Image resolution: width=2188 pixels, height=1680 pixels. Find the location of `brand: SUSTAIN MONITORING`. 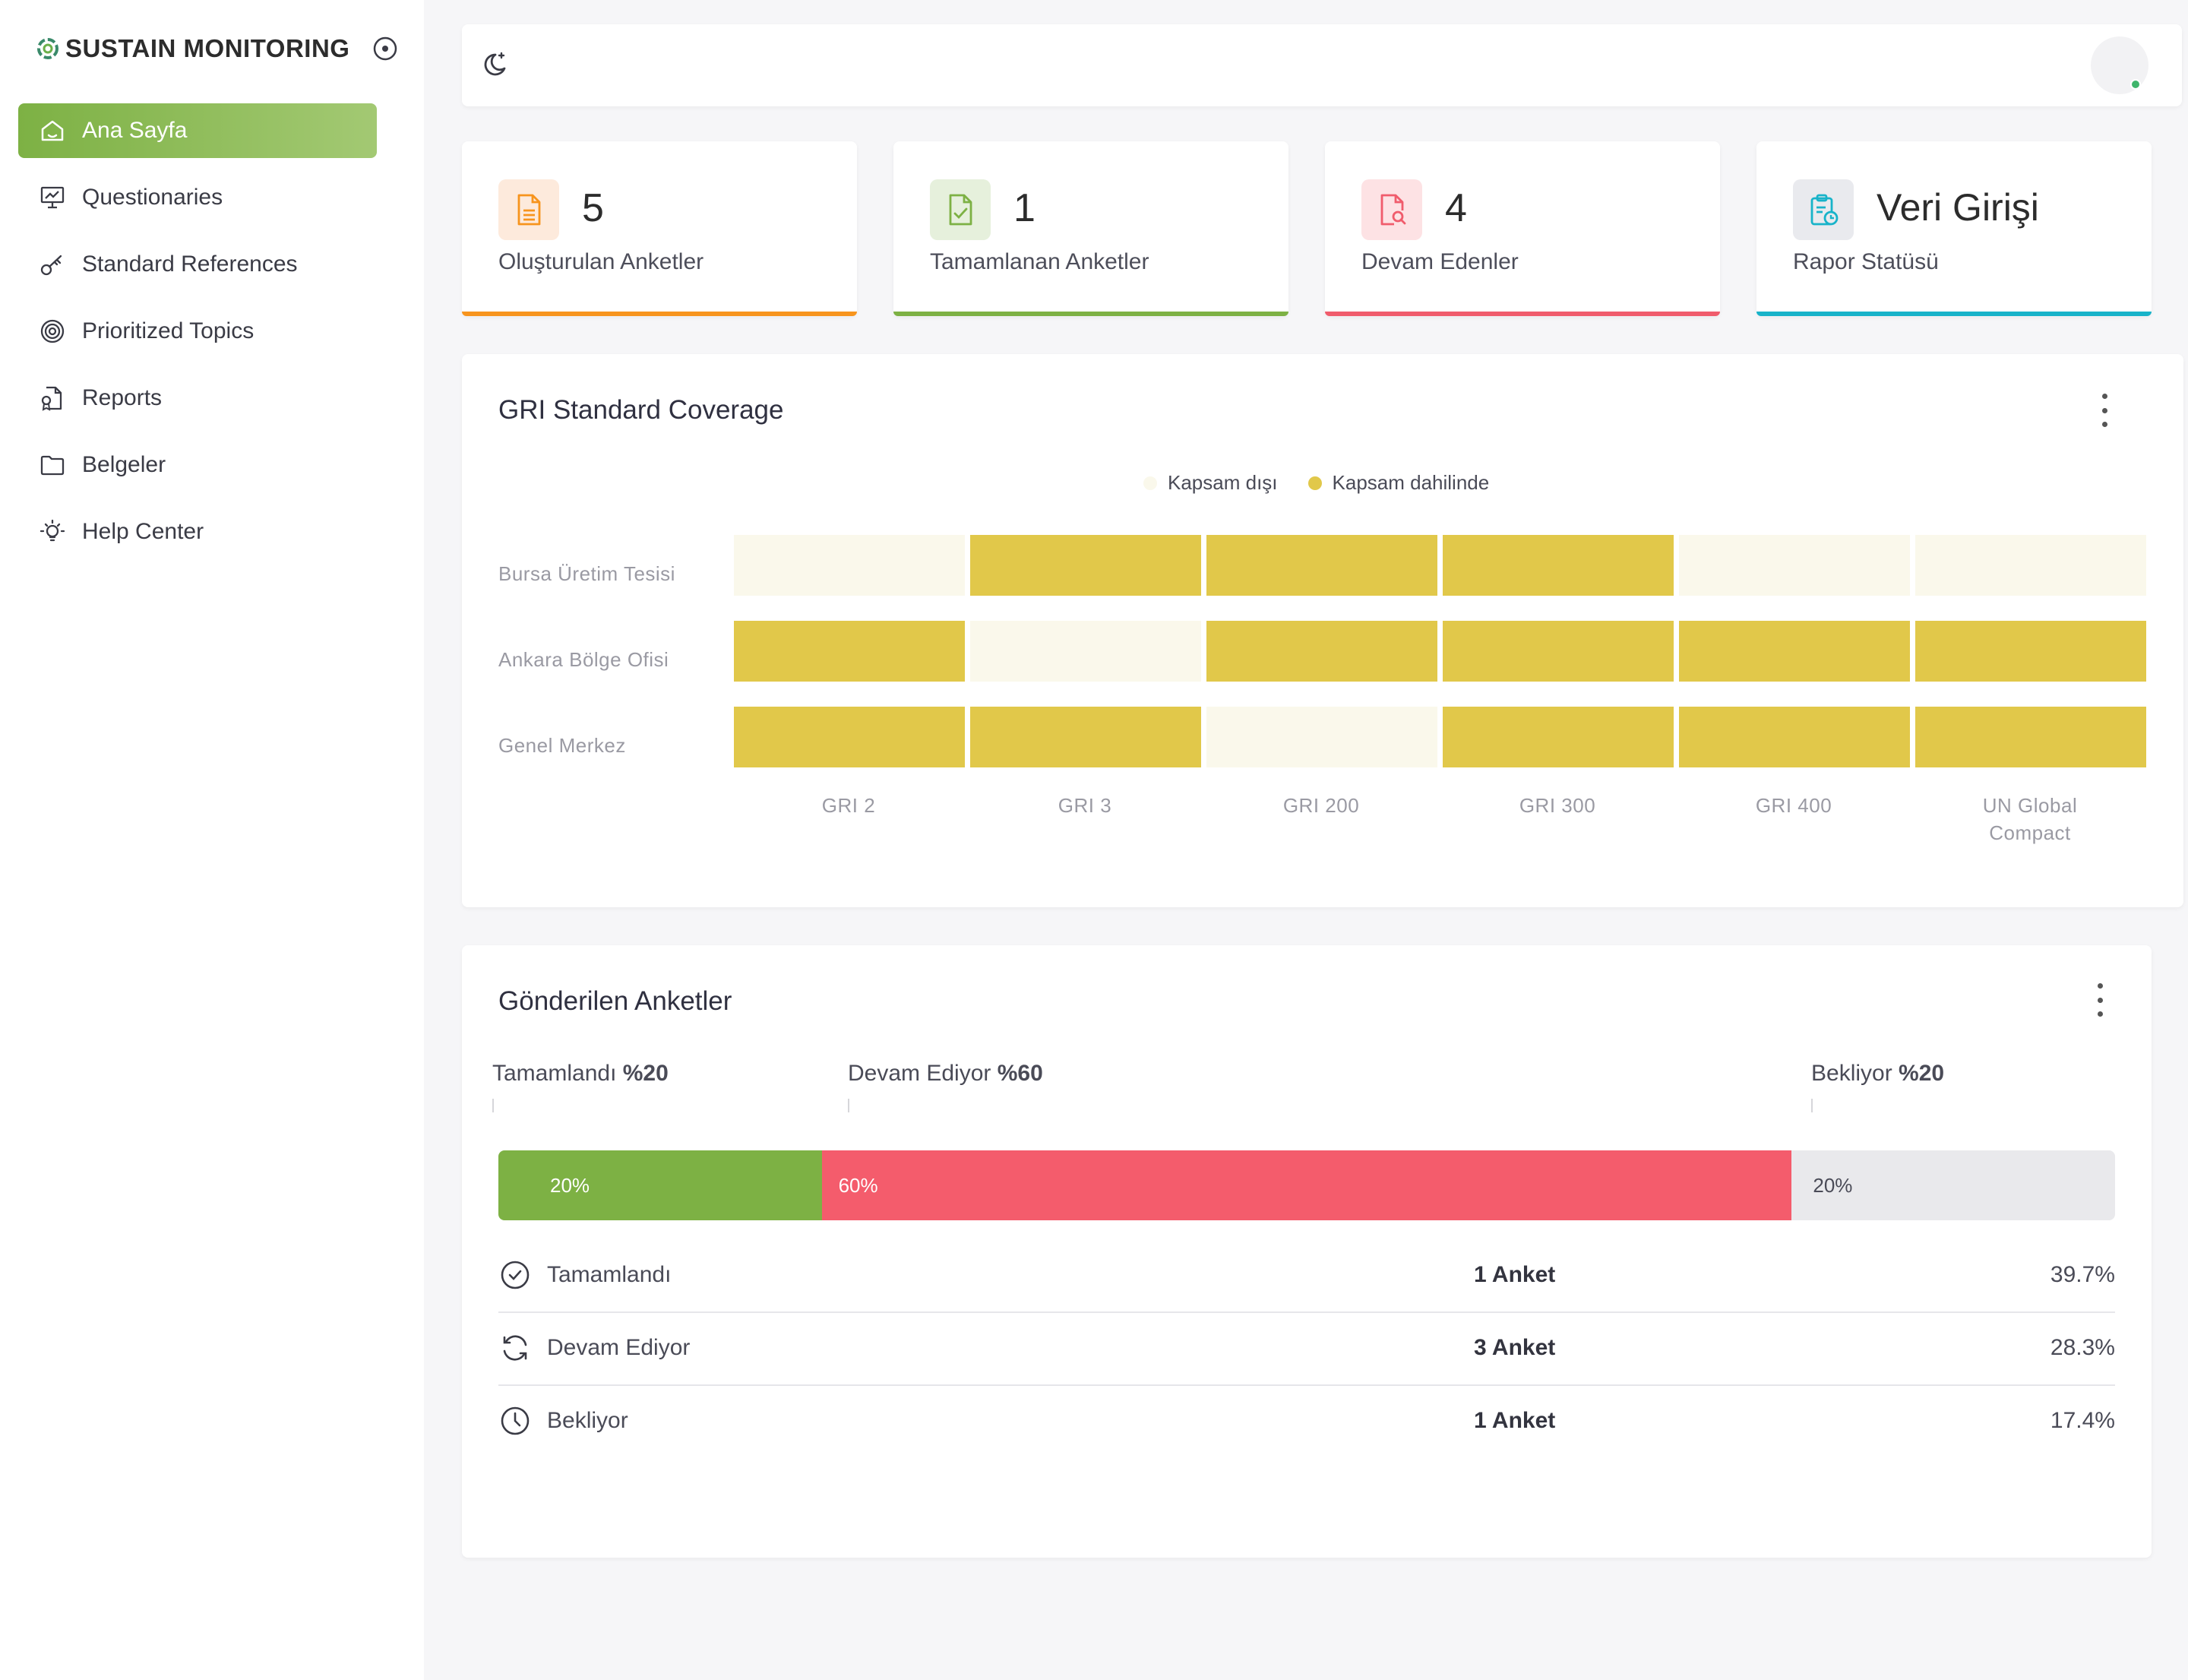

brand: SUSTAIN MONITORING is located at coordinates (192, 48).